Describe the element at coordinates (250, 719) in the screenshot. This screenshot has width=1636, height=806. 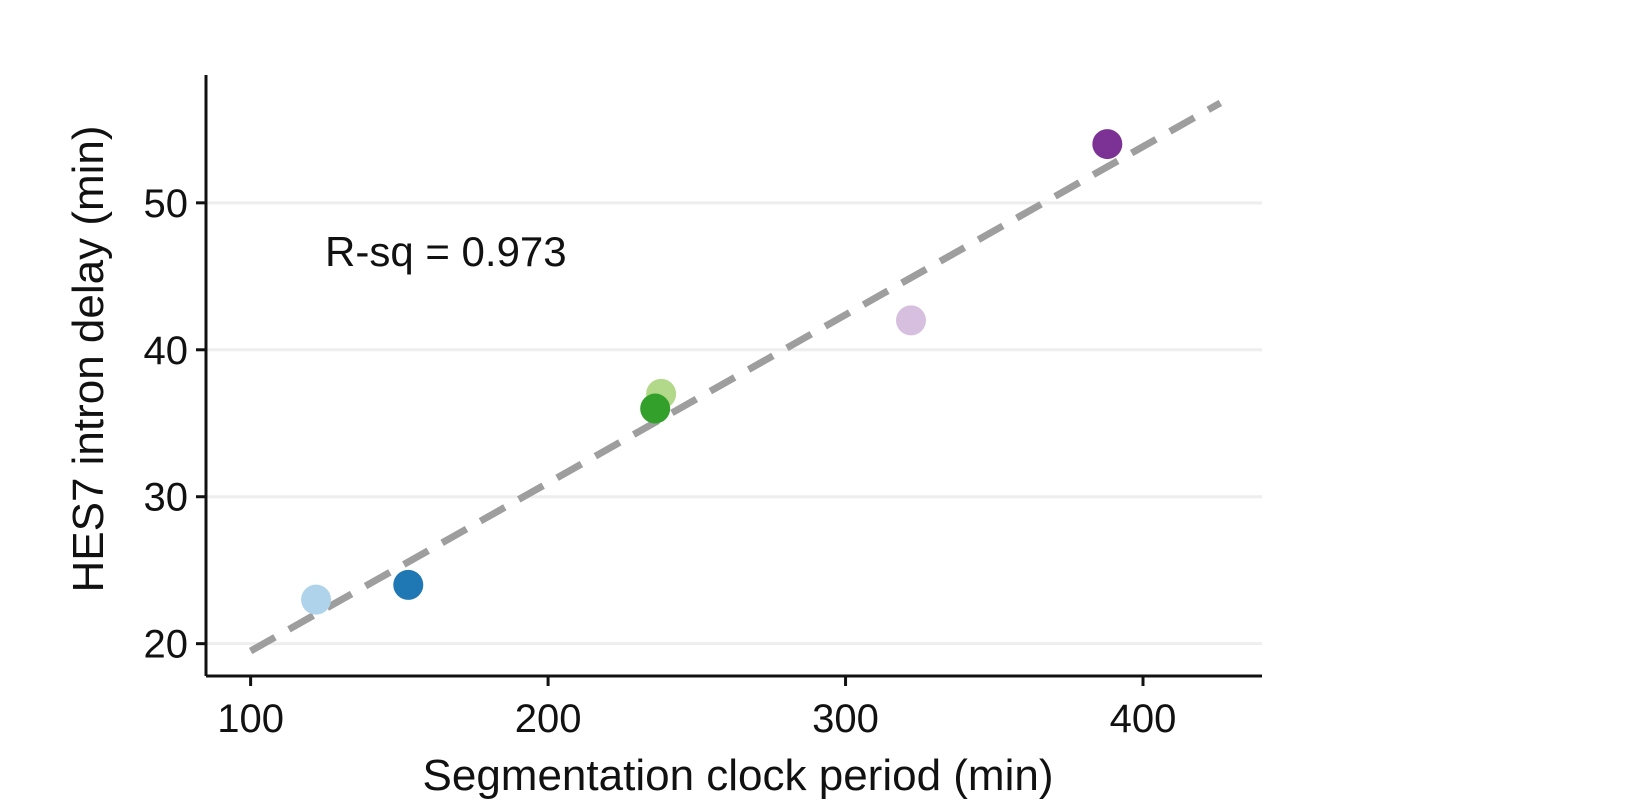
I see `x-tick-label-100: 100` at that location.